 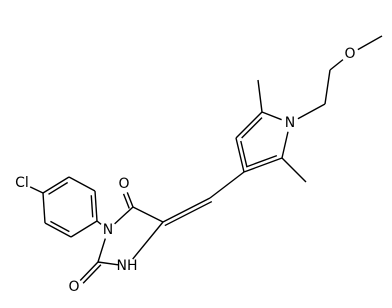 What do you see at coordinates (127, 266) in the screenshot?
I see `atom-label: NH` at bounding box center [127, 266].